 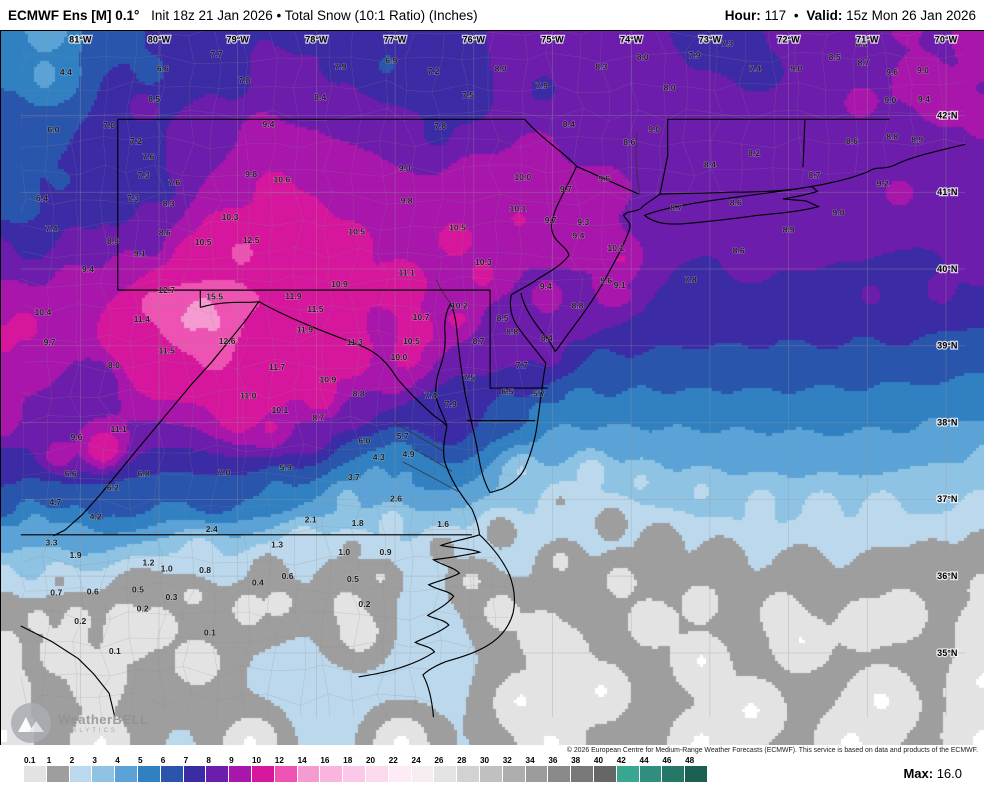 What do you see at coordinates (277, 544) in the screenshot?
I see `snow-value-label: 1.3` at bounding box center [277, 544].